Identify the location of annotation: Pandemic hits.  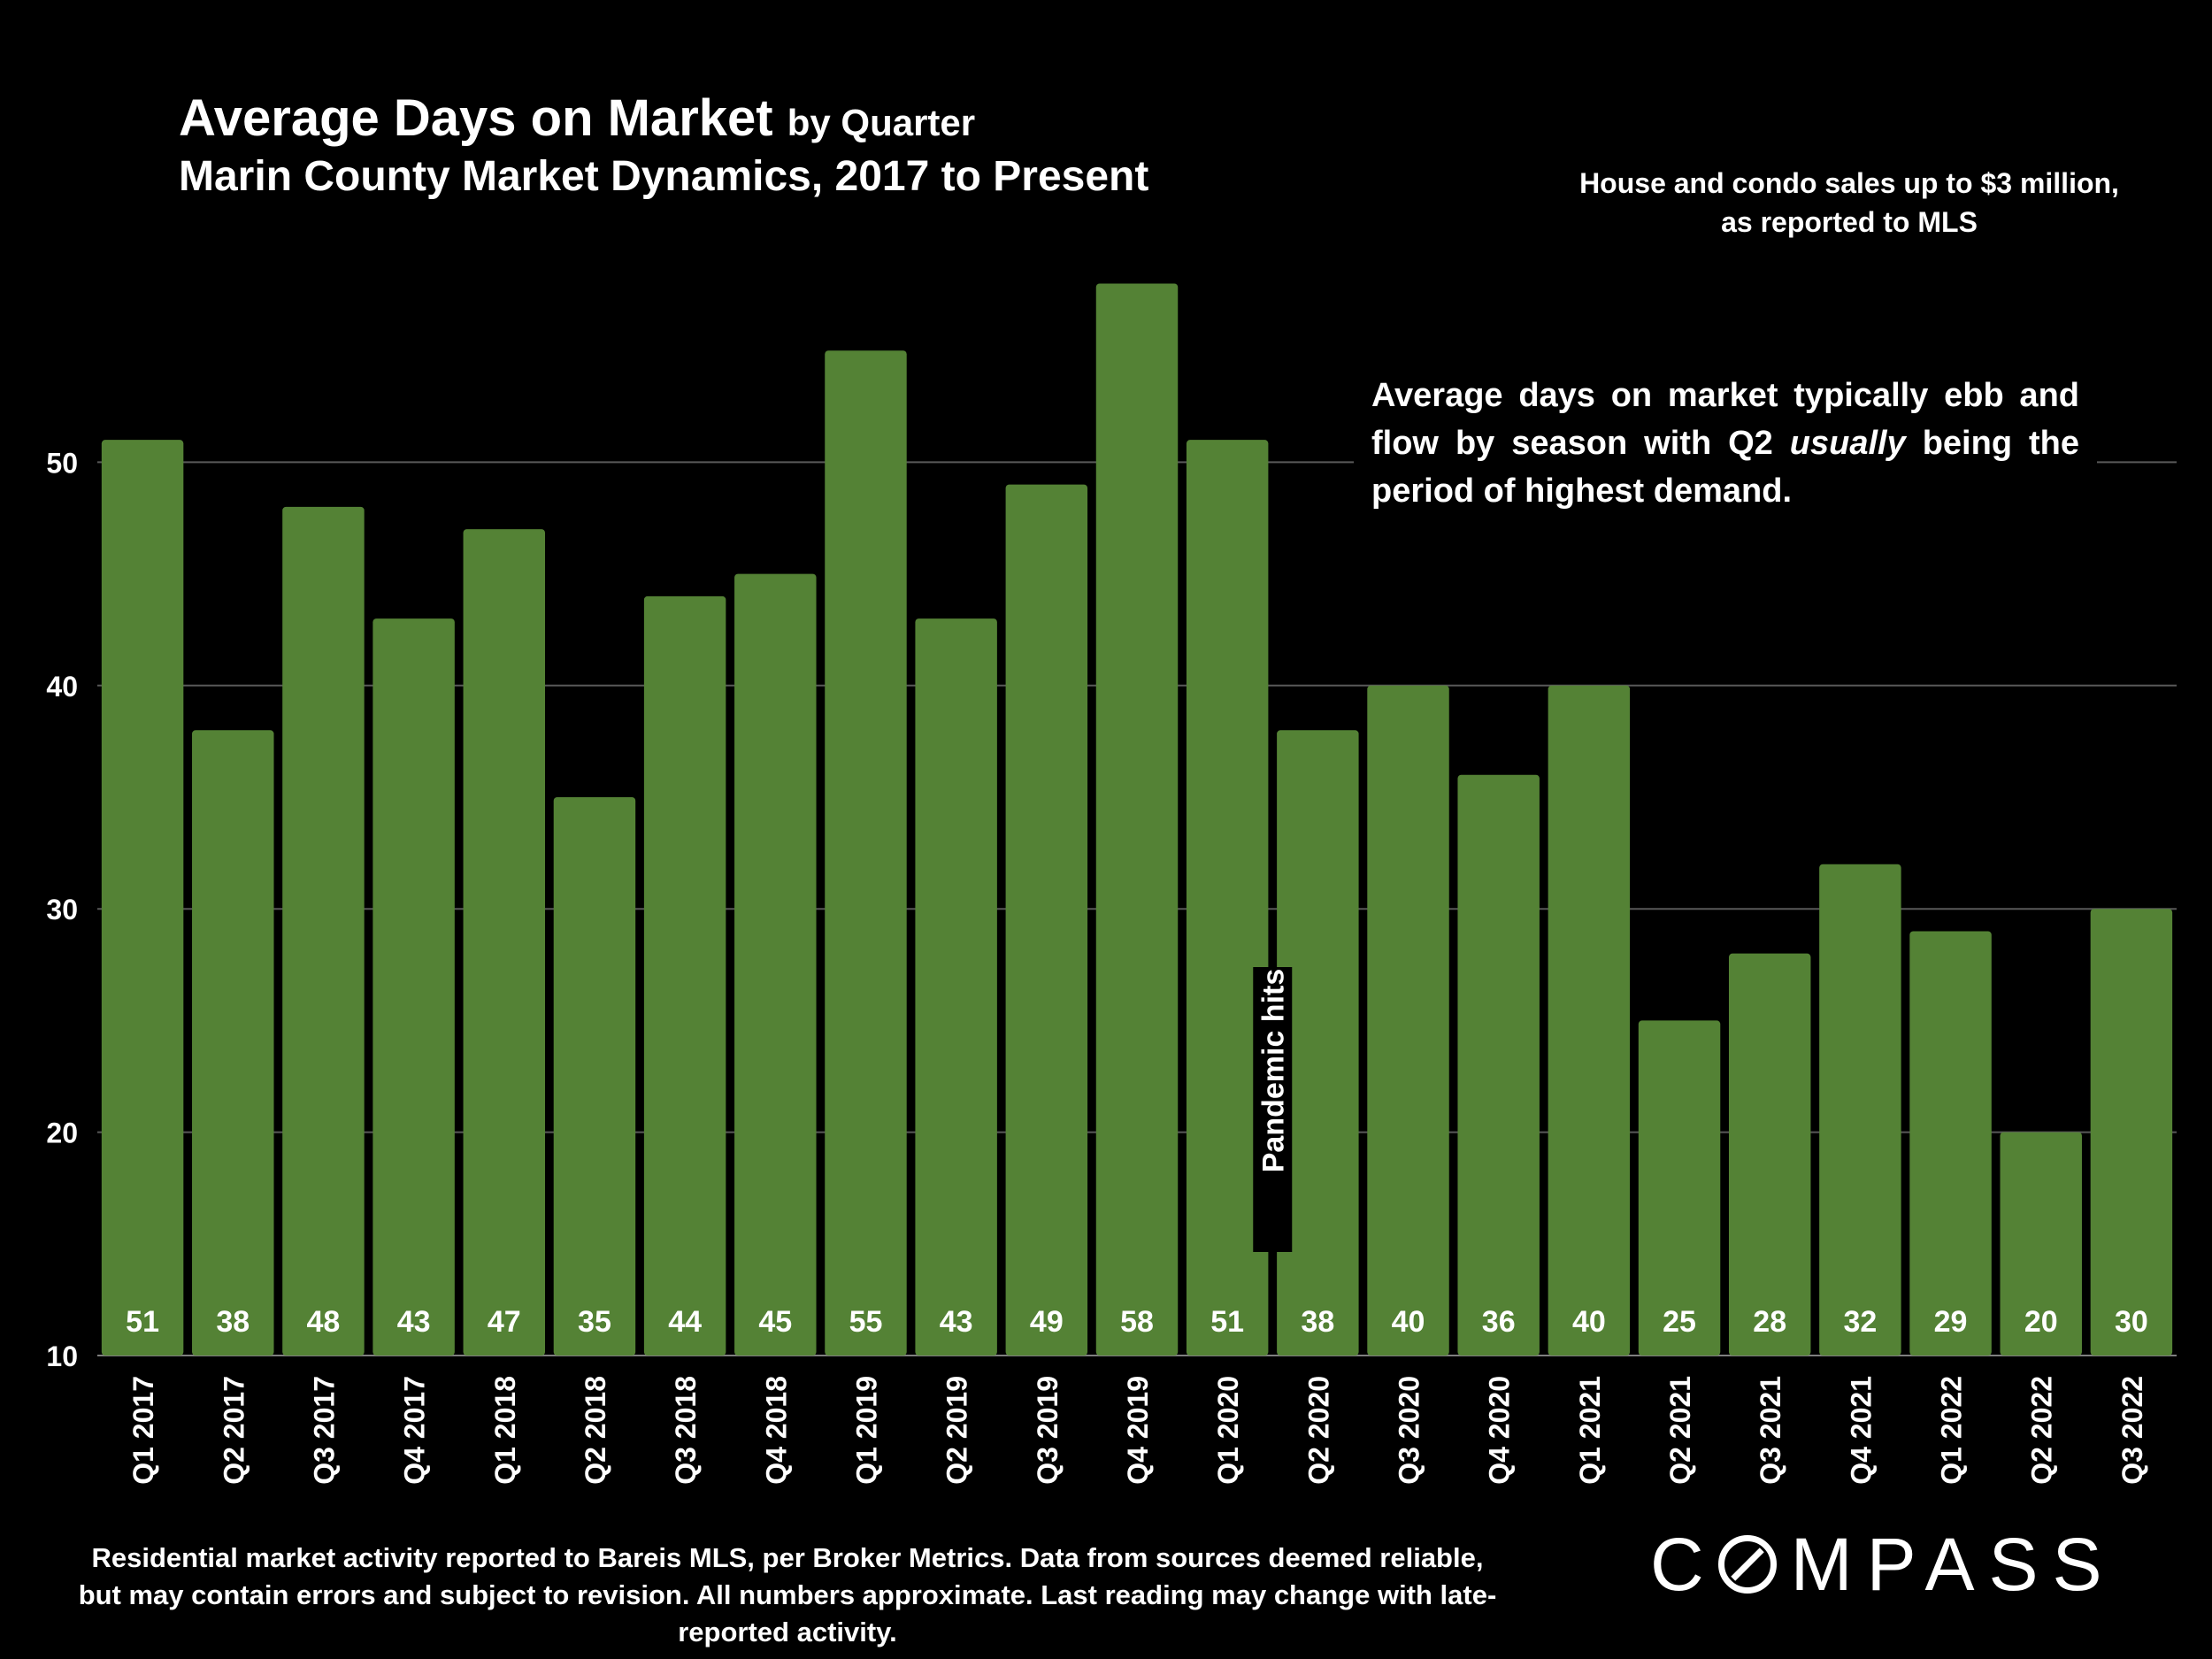
(1273, 1109).